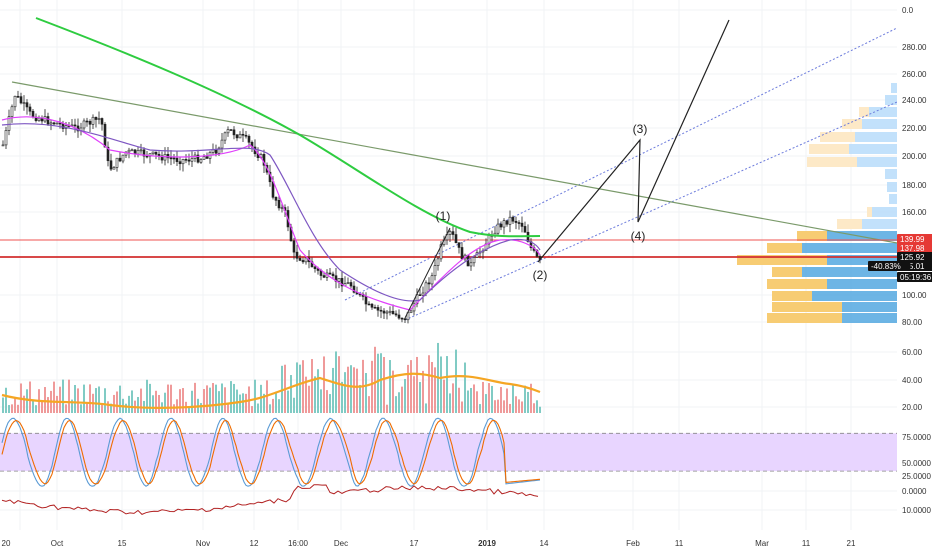 Image resolution: width=932 pixels, height=555 pixels. What do you see at coordinates (638, 236) in the screenshot?
I see `wave-label: (4)` at bounding box center [638, 236].